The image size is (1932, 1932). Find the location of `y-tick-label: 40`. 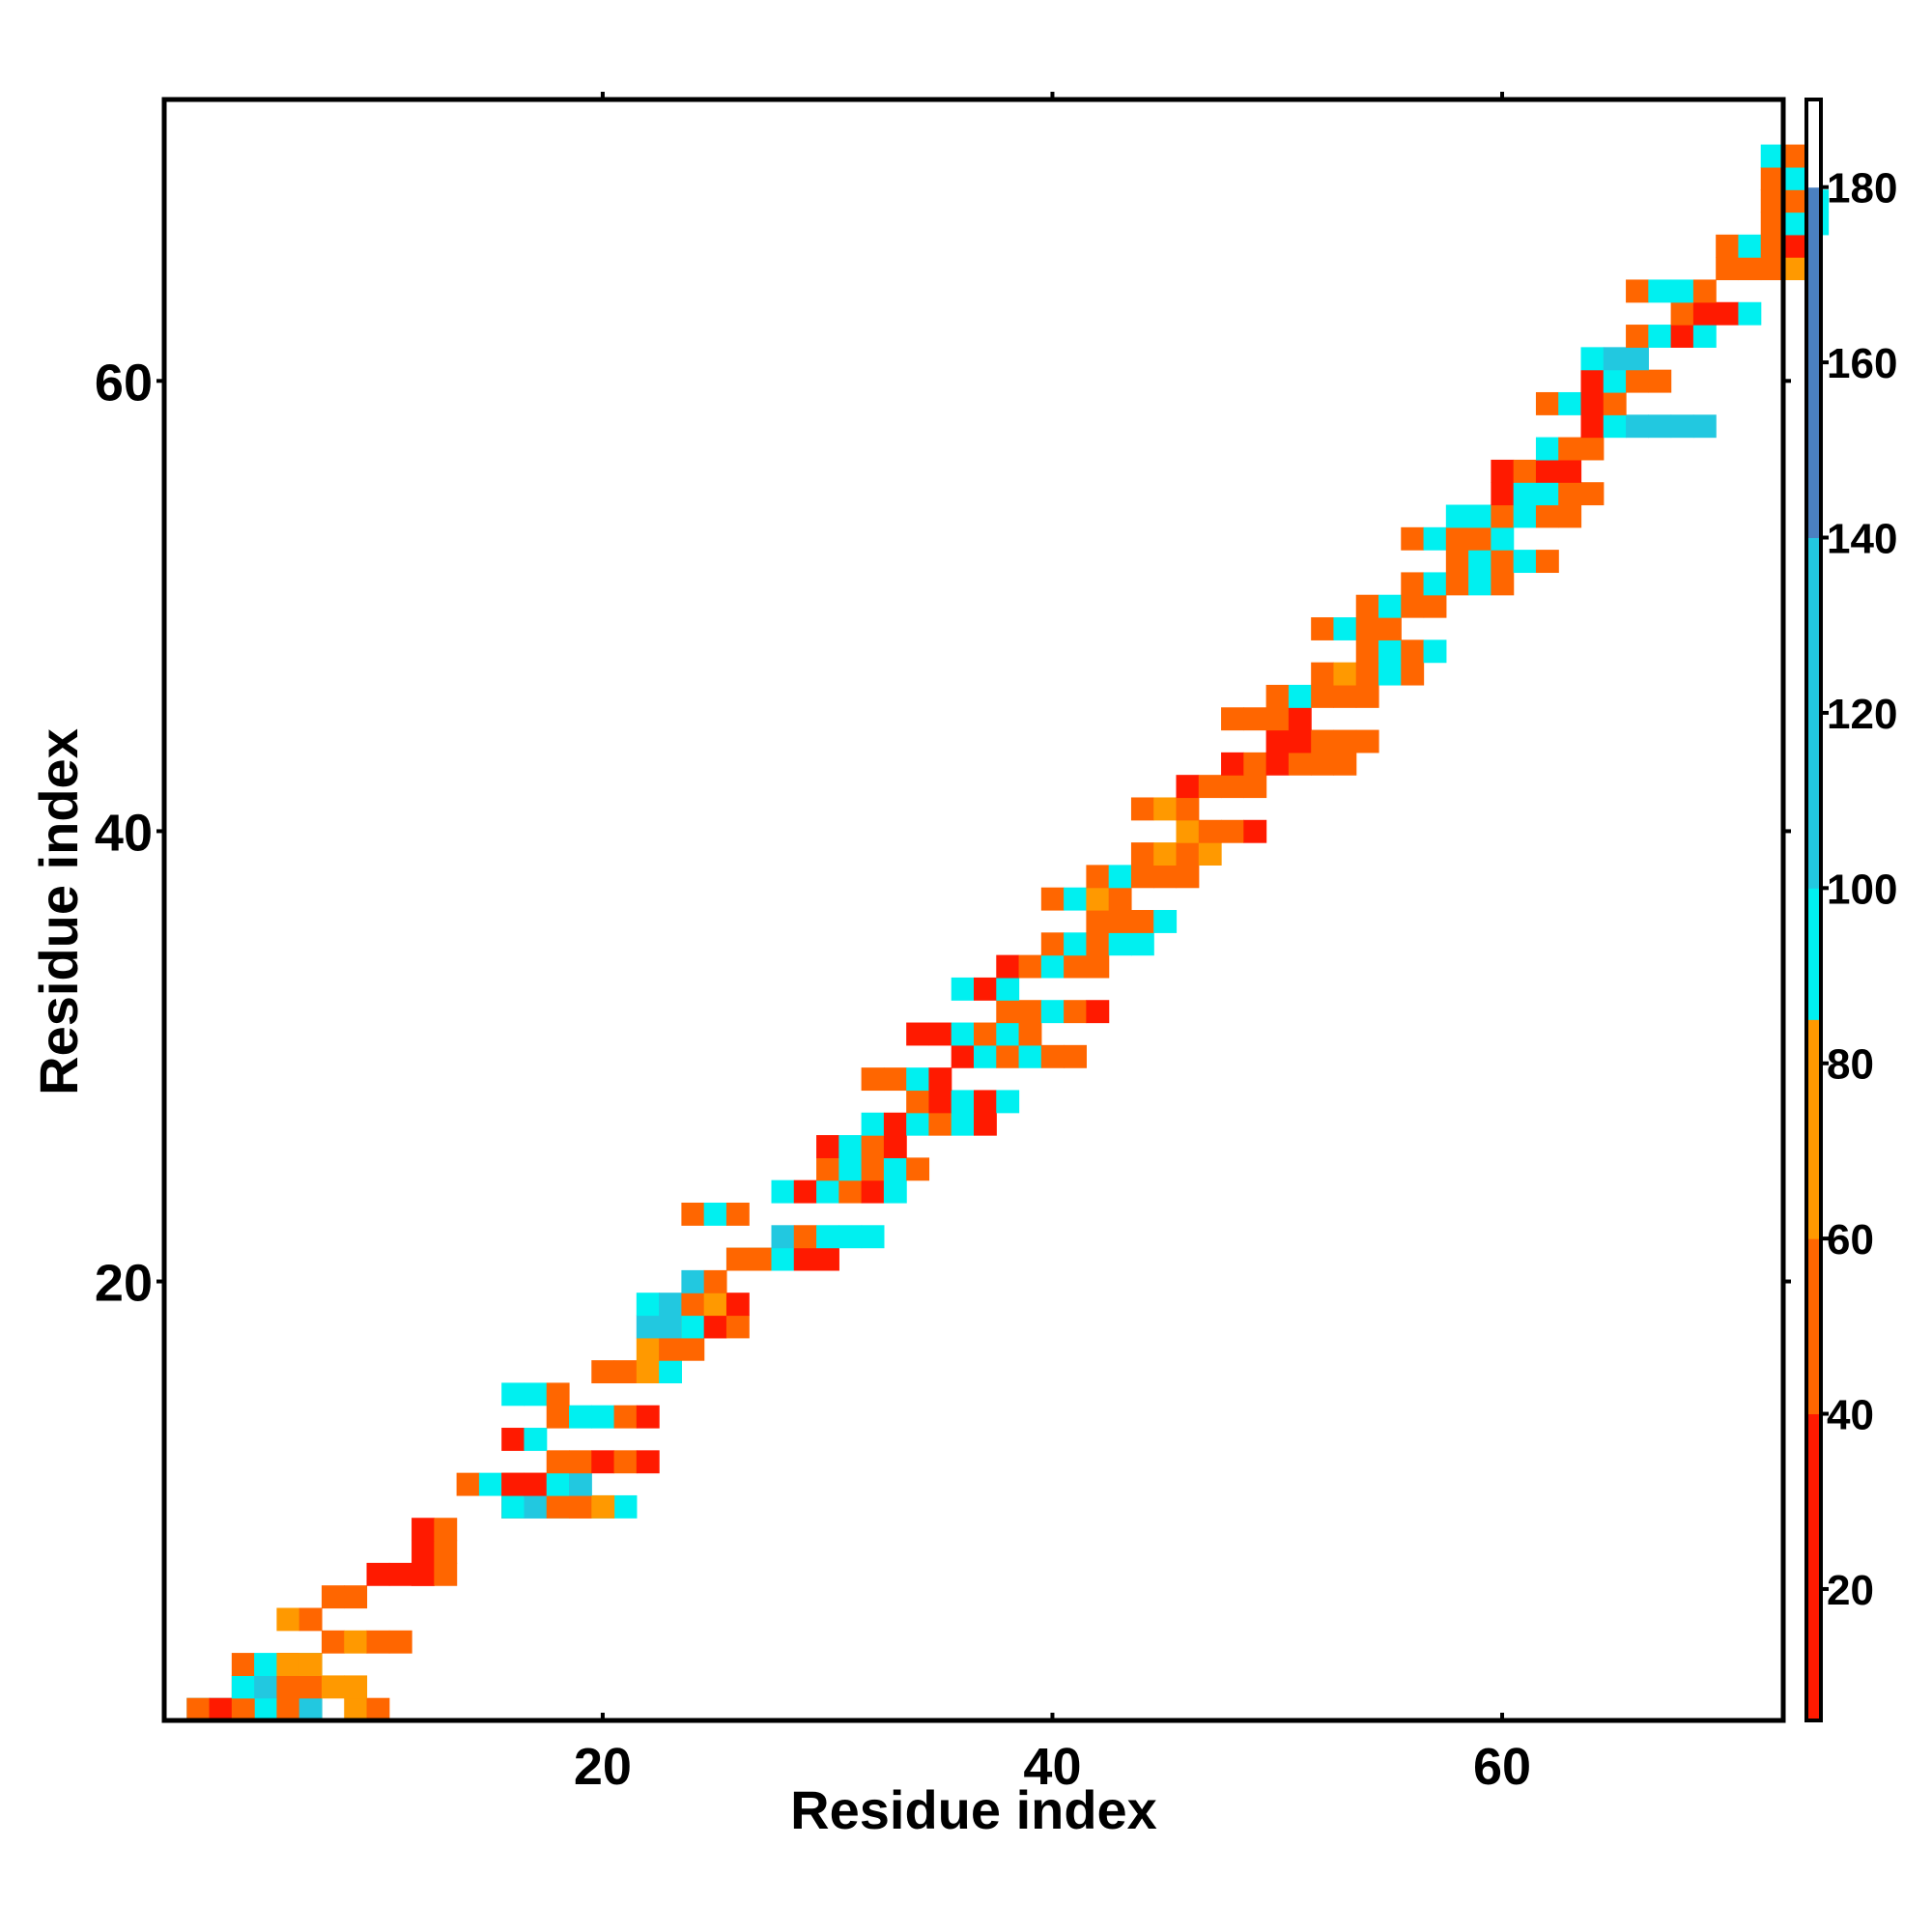

y-tick-label: 40 is located at coordinates (124, 833).